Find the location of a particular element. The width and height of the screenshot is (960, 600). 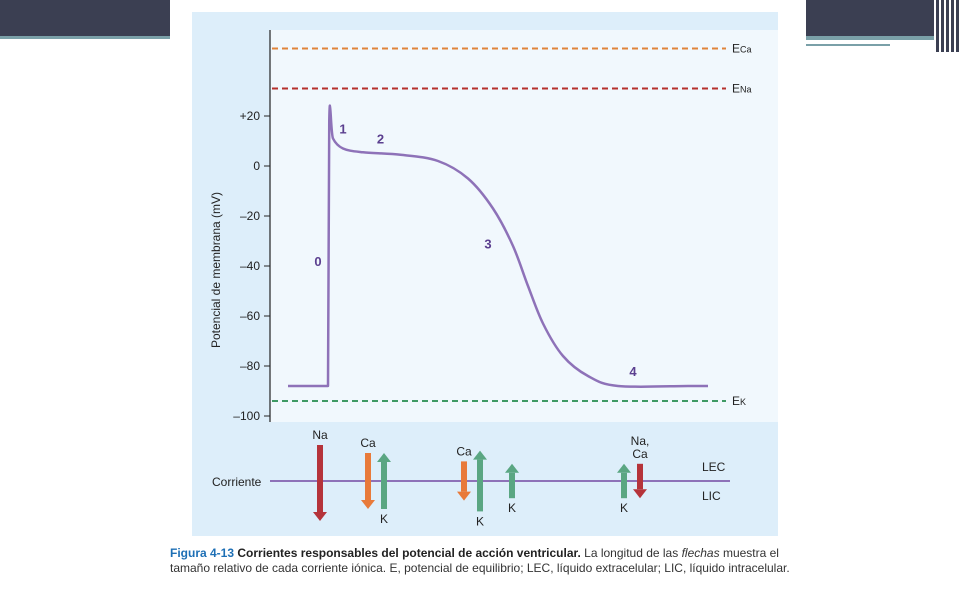

y-tick-label: 0 is located at coordinates (256, 166).